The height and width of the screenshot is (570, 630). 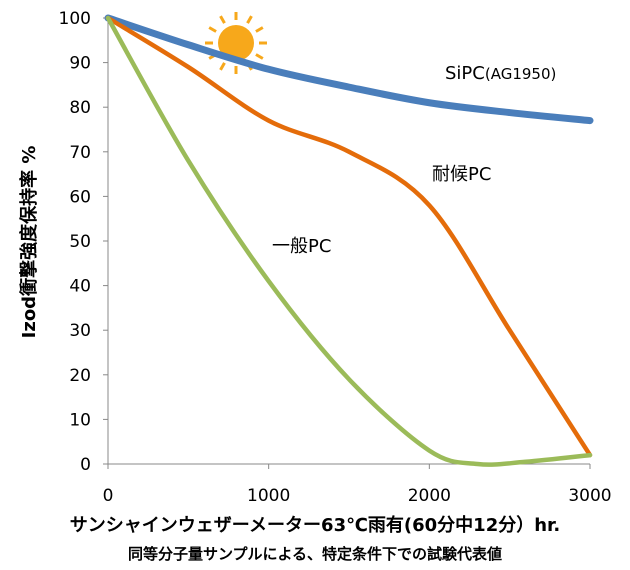 What do you see at coordinates (85, 465) in the screenshot?
I see `y-tick-label: 0` at bounding box center [85, 465].